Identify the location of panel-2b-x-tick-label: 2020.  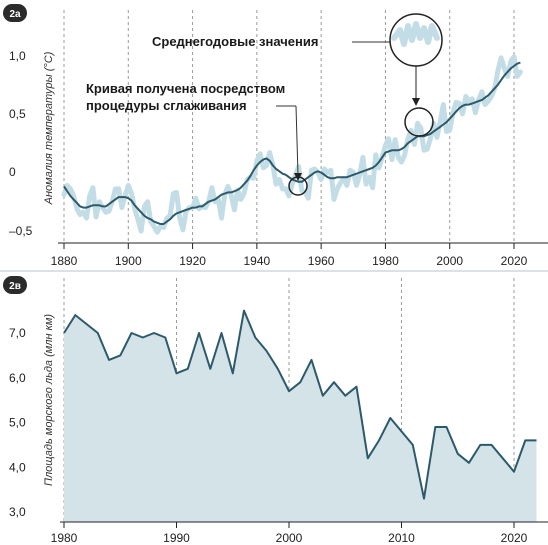
(514, 538).